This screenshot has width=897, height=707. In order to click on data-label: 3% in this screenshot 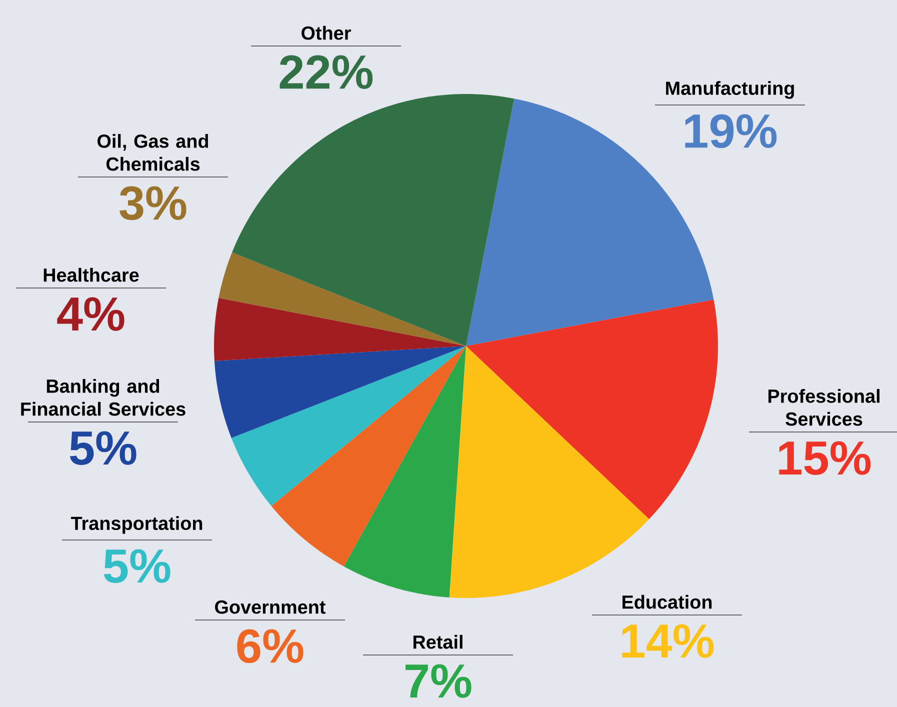, I will do `click(153, 203)`.